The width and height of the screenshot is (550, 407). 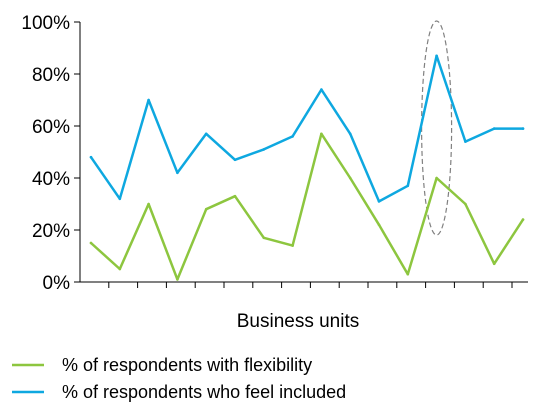 I want to click on highlight-group, so click(x=437, y=128).